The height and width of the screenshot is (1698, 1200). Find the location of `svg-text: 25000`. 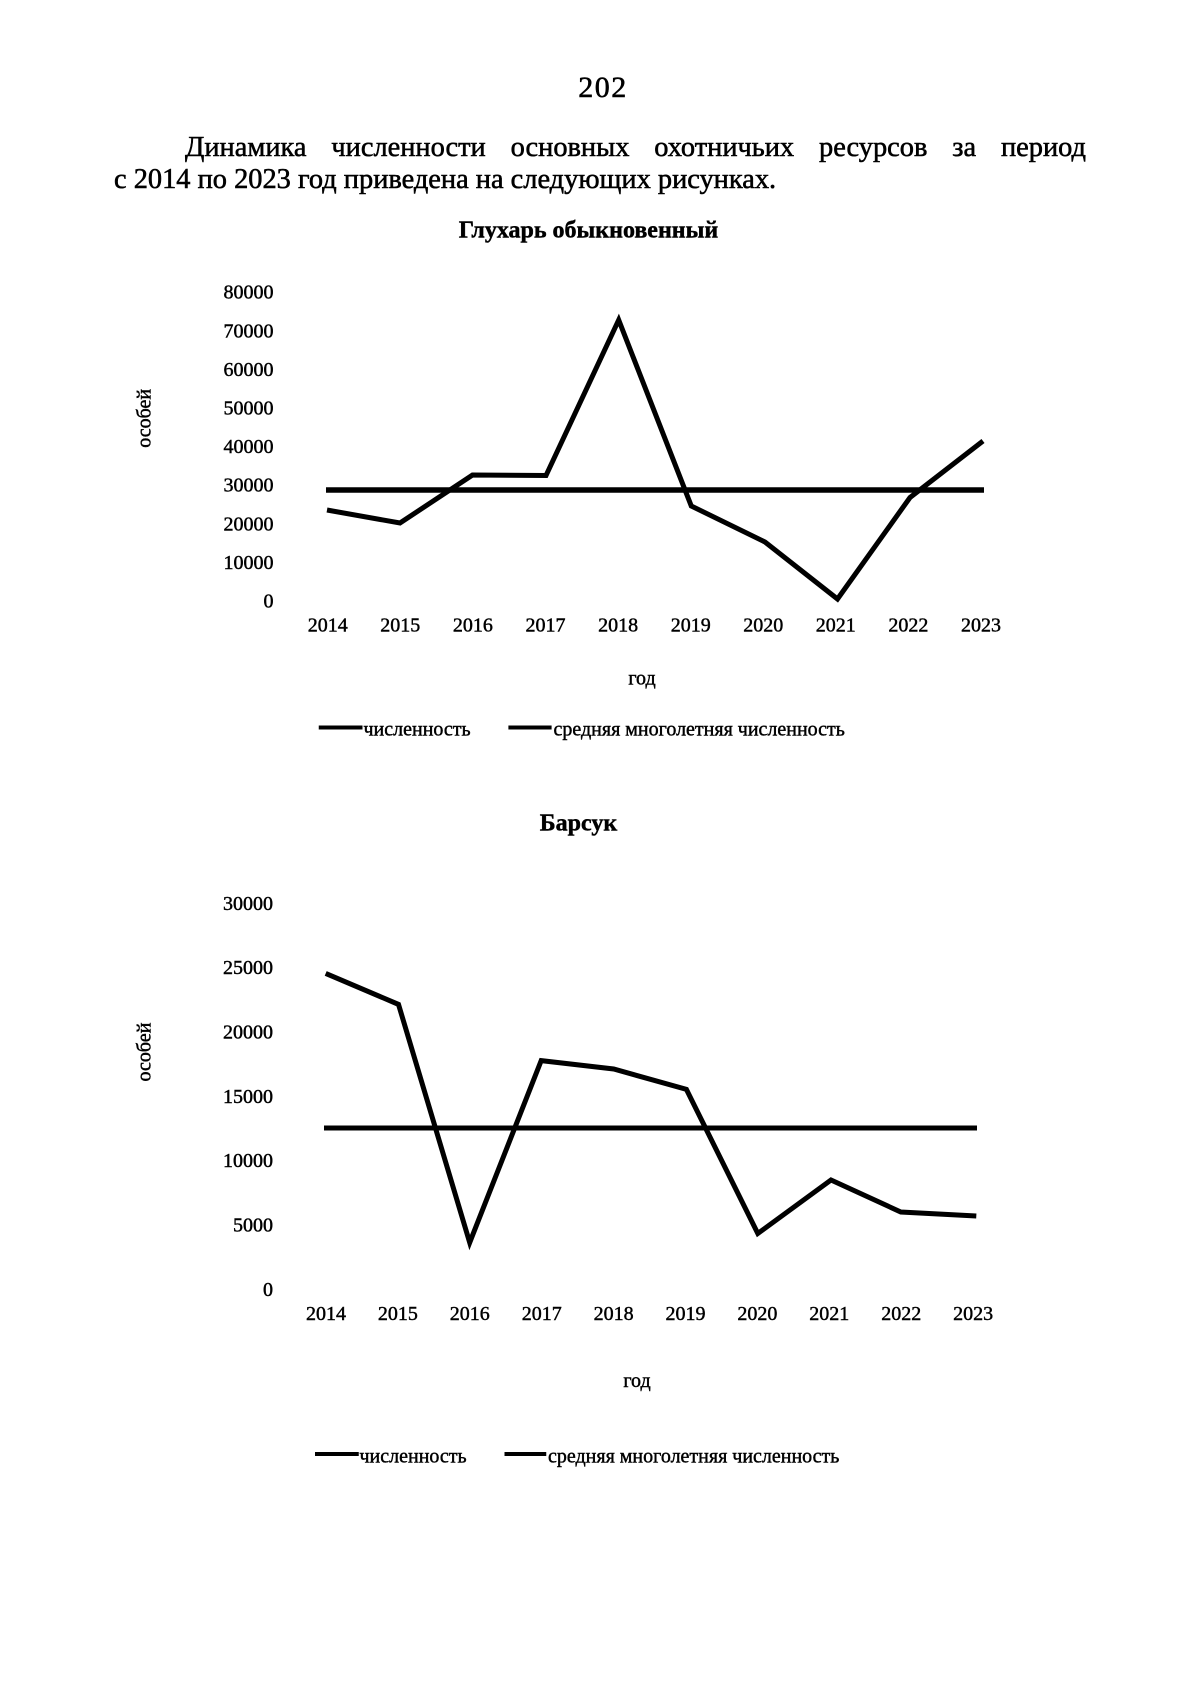

svg-text: 25000 is located at coordinates (248, 968).